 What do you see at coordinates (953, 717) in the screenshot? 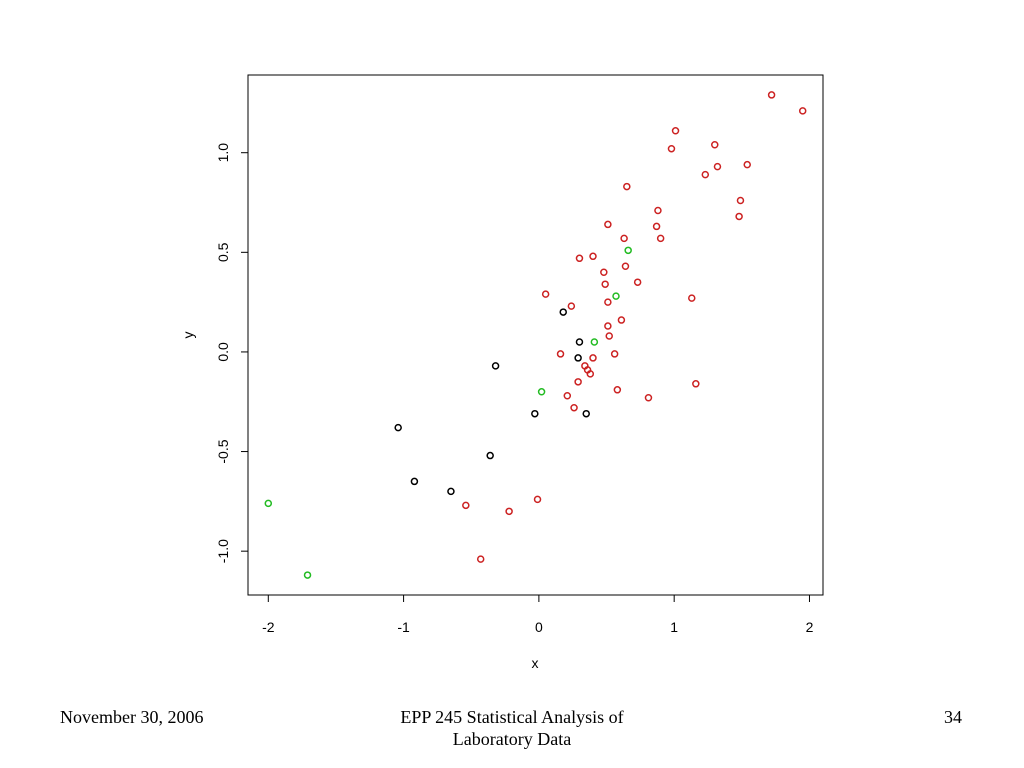
I see `footer-page-number: 34` at bounding box center [953, 717].